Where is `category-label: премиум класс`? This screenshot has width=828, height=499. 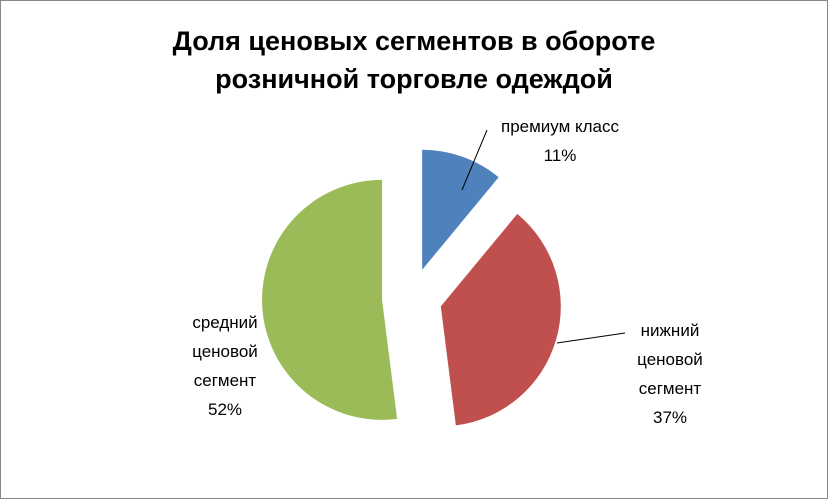 category-label: премиум класс is located at coordinates (560, 126).